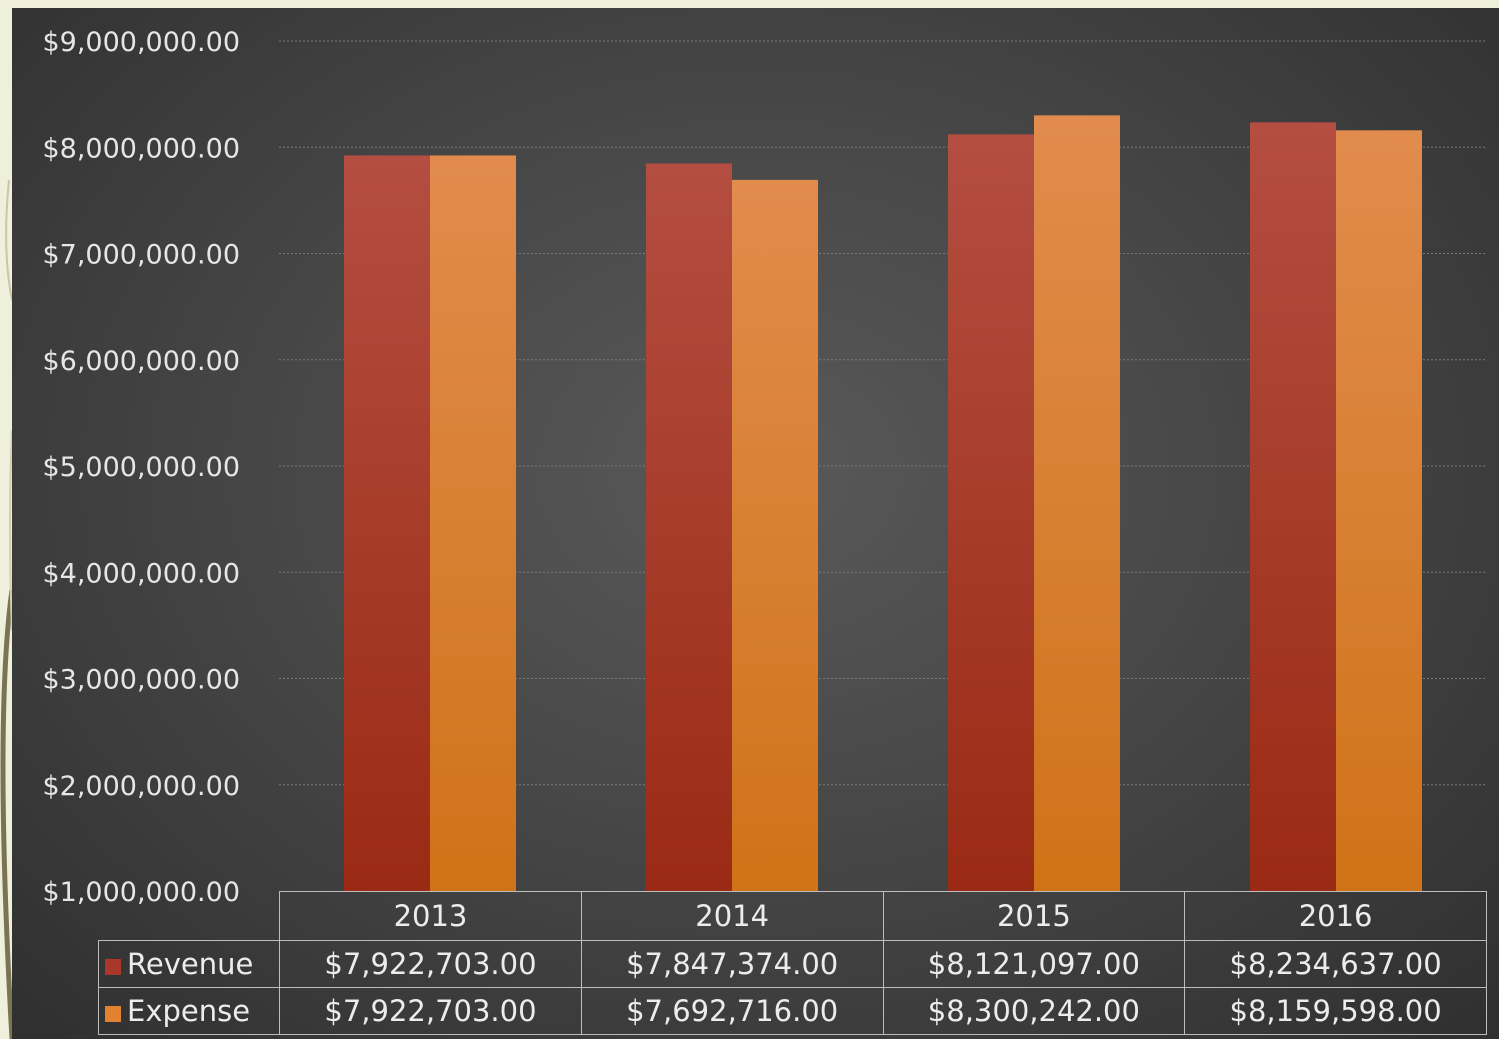 This screenshot has width=1499, height=1039. Describe the element at coordinates (473, 523) in the screenshot. I see `bar-expense-2013` at that location.